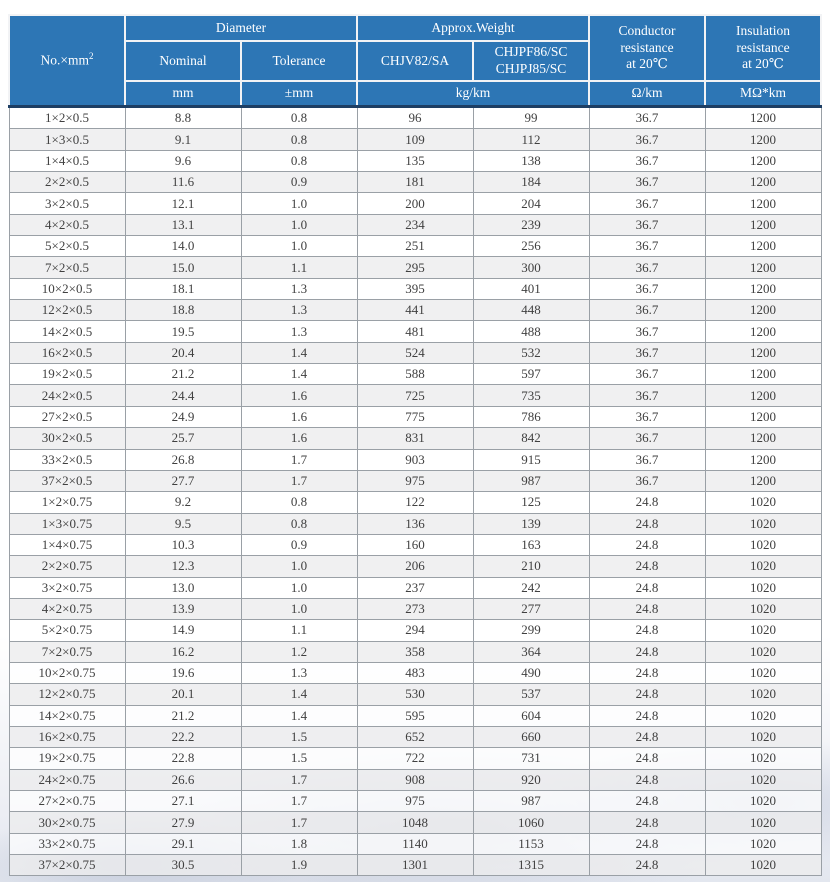  I want to click on spec-cell: 16×2×0.75, so click(67, 737).